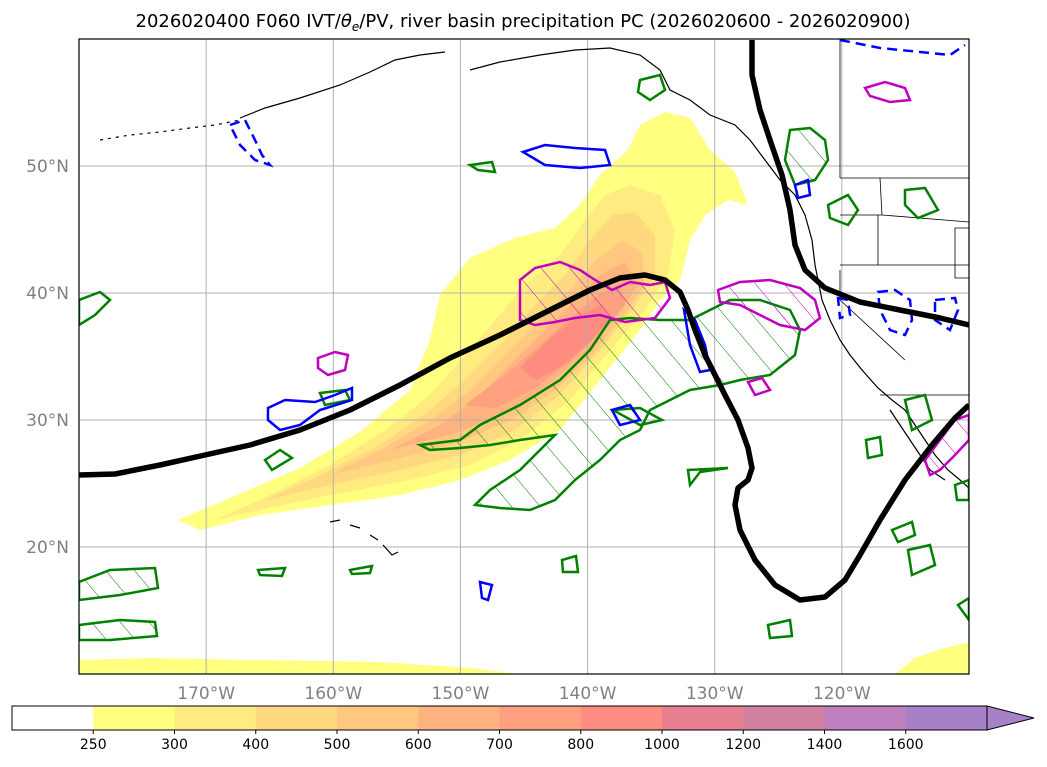  Describe the element at coordinates (47, 167) in the screenshot. I see `lat-tick-label: 50°N` at that location.